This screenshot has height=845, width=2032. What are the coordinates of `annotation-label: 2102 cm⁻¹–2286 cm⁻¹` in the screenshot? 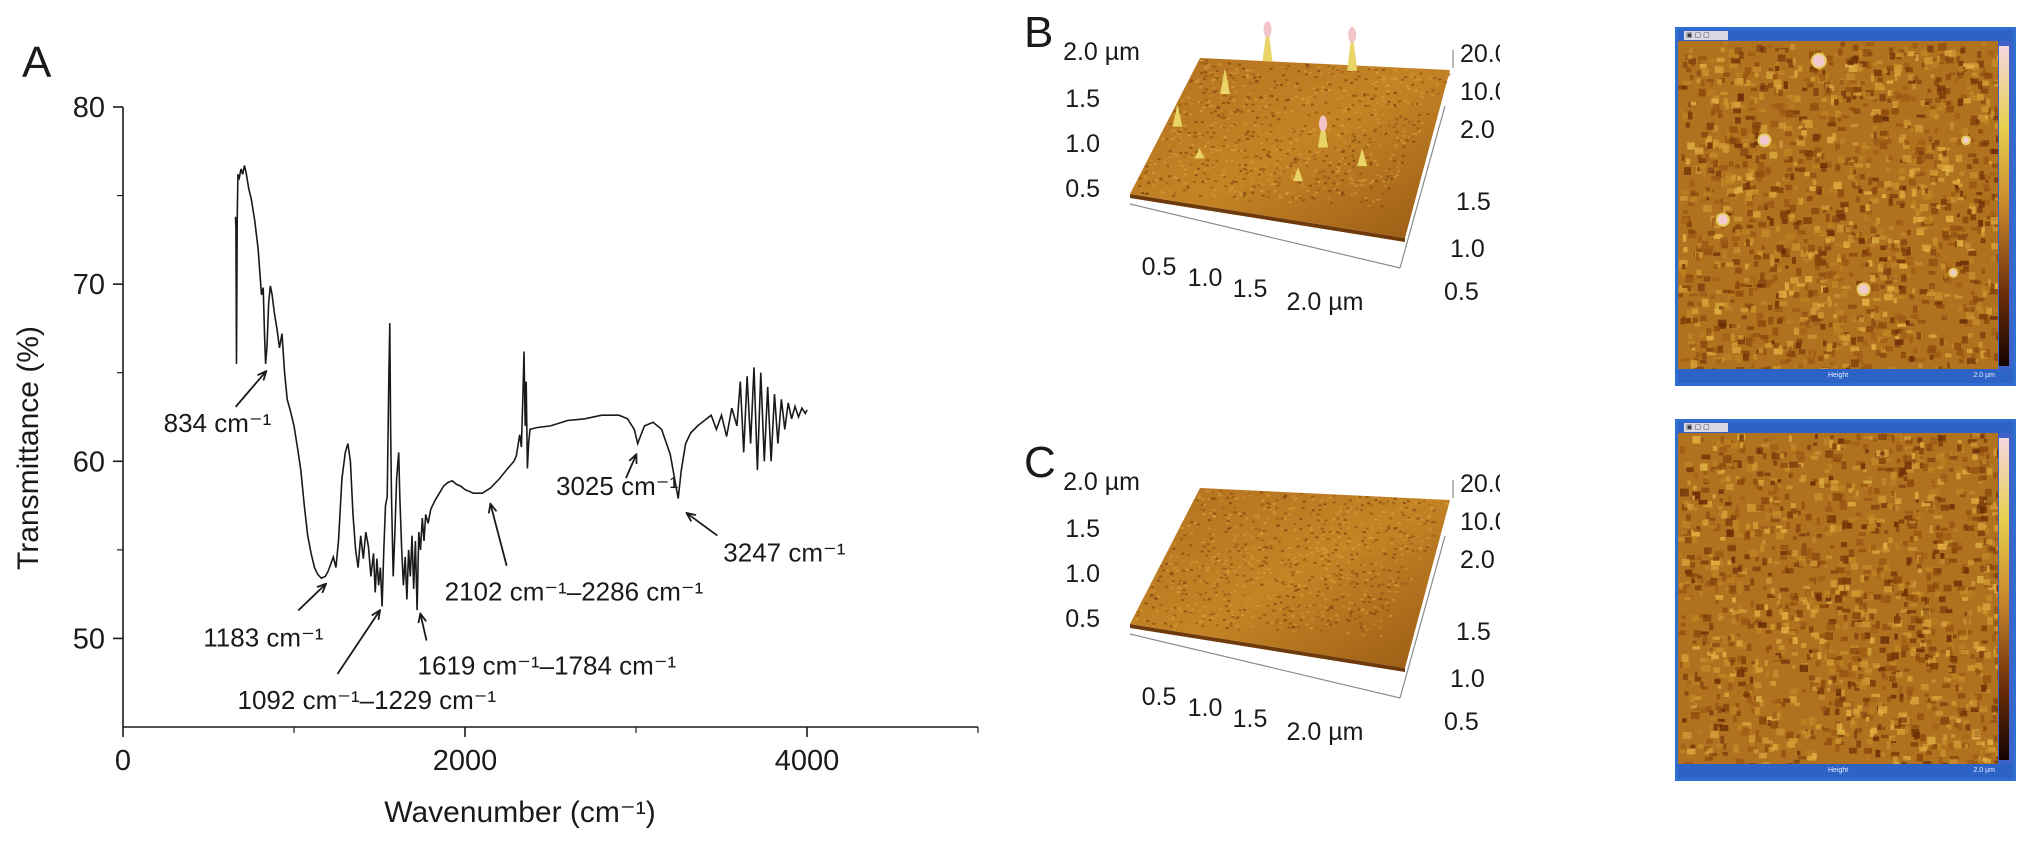 It's located at (574, 592).